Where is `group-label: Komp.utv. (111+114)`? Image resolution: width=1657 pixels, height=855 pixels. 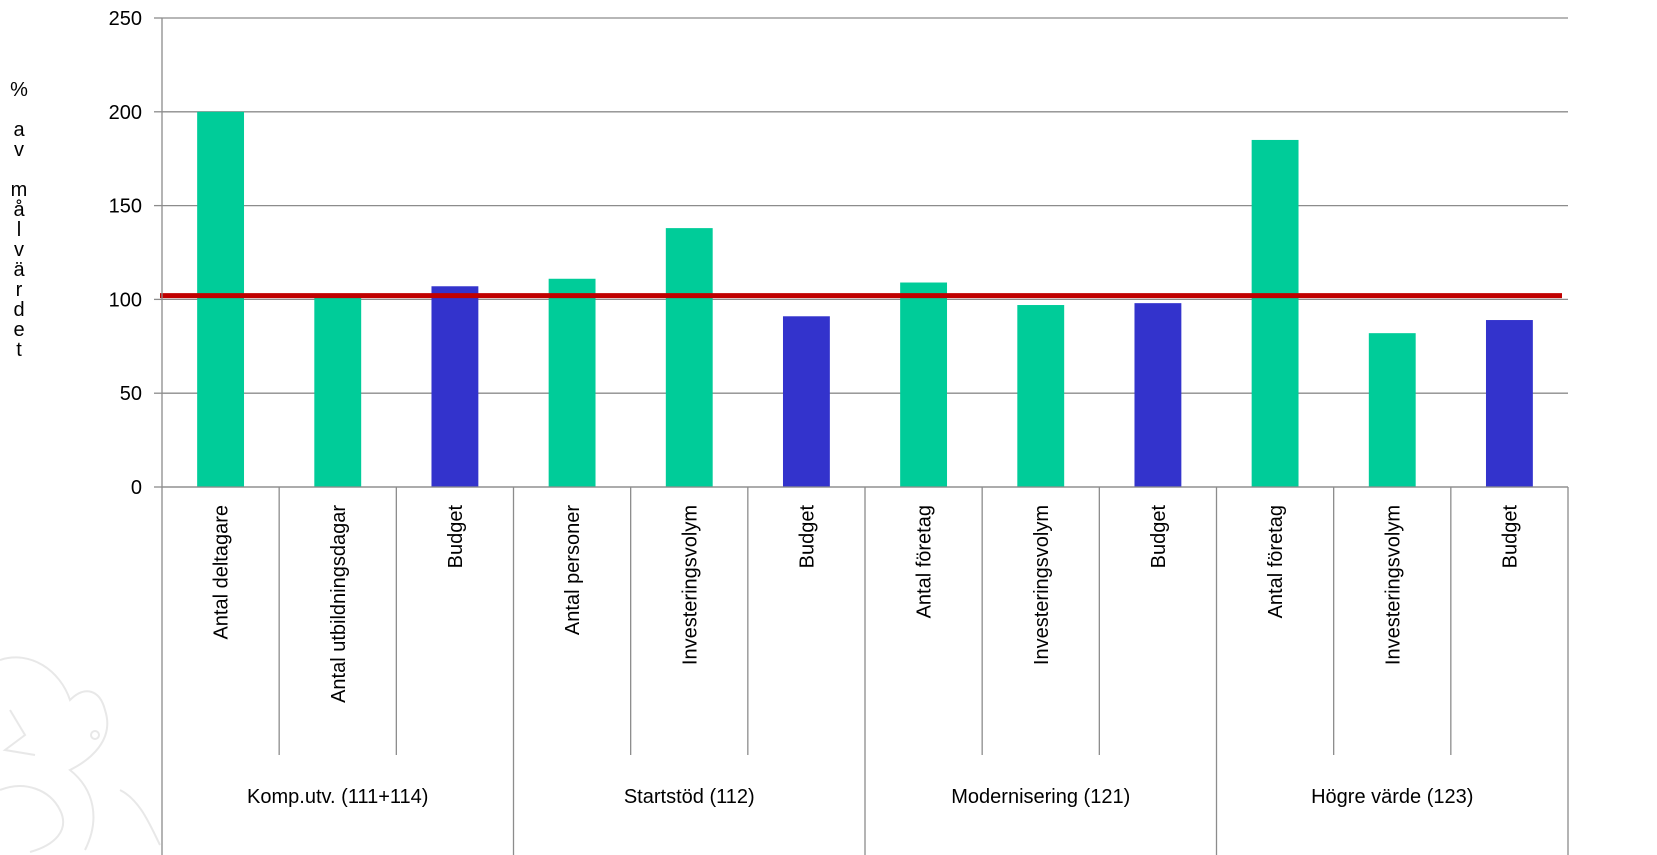
group-label: Komp.utv. (111+114) is located at coordinates (337, 797).